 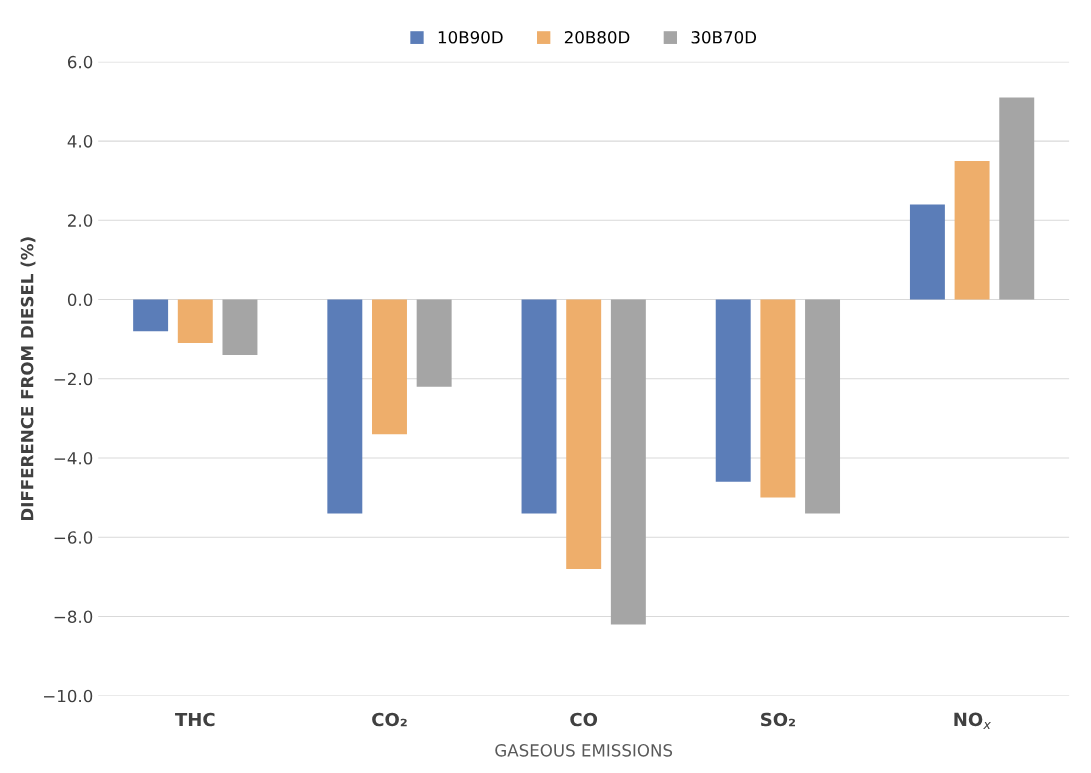 I want to click on y-tick-label: −6.0, so click(x=73, y=537).